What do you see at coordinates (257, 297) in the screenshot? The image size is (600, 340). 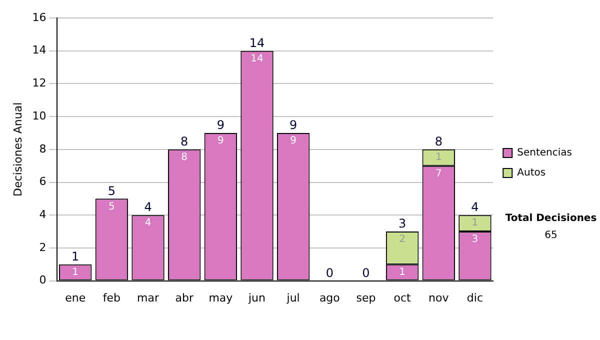 I see `x-tick-label: jun` at bounding box center [257, 297].